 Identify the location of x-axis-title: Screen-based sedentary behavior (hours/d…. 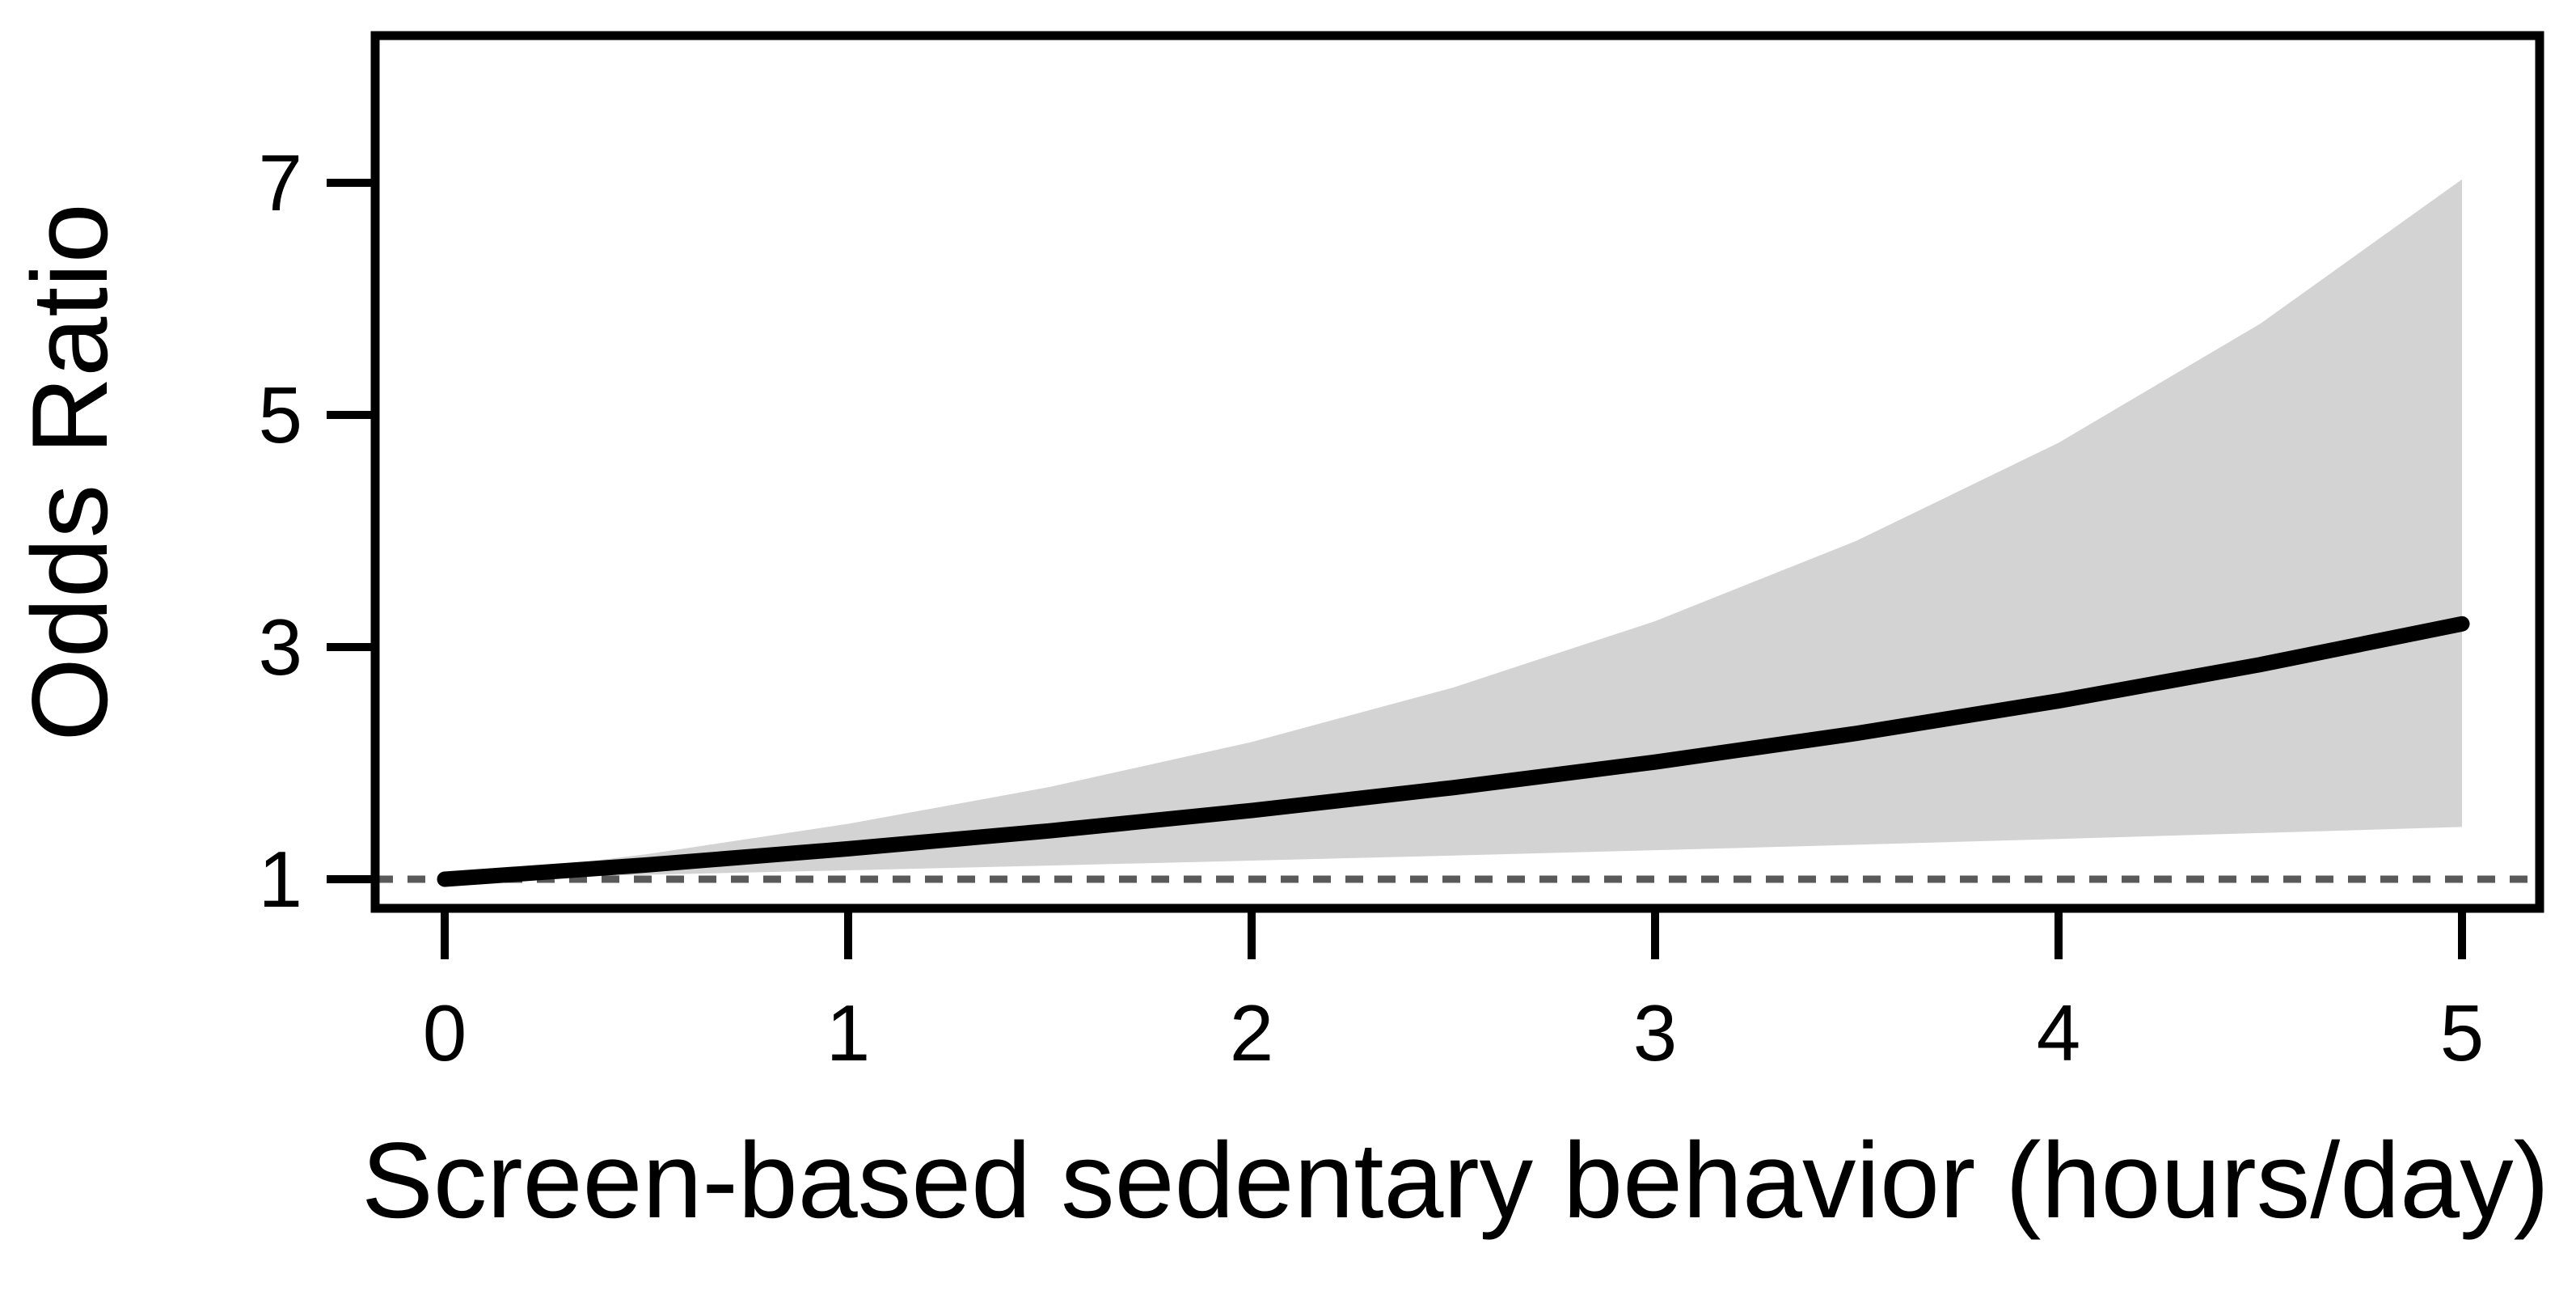
(1455, 1181).